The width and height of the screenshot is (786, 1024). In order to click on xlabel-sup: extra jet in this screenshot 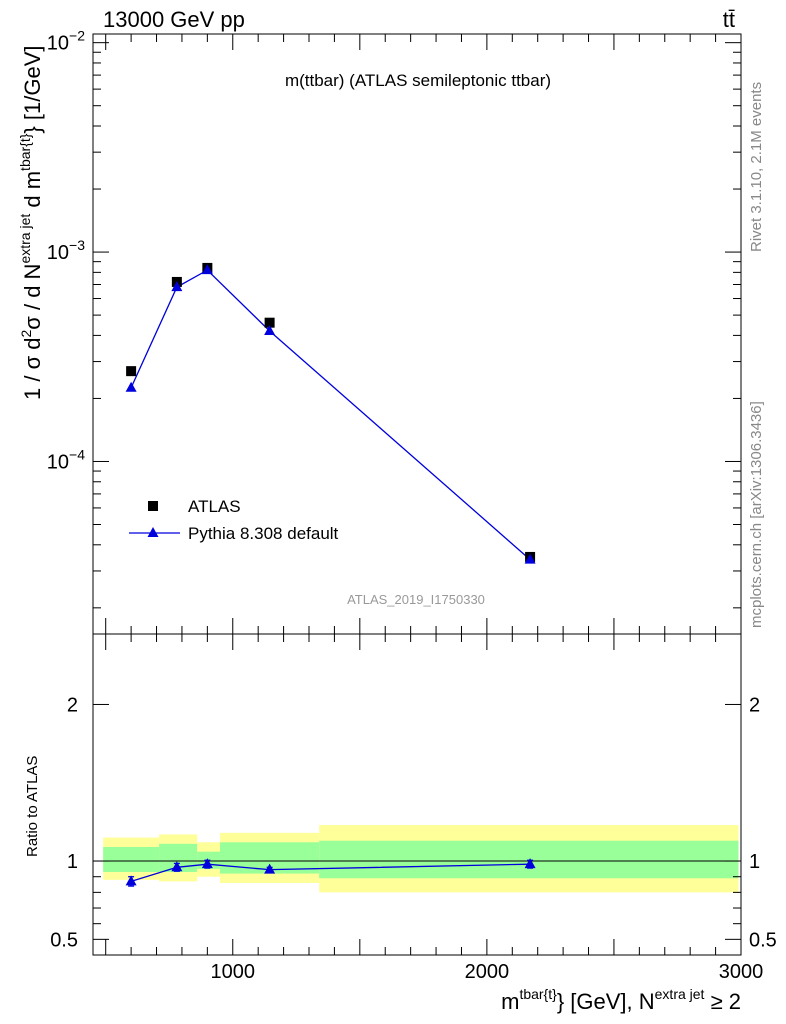, I will do `click(680, 994)`.